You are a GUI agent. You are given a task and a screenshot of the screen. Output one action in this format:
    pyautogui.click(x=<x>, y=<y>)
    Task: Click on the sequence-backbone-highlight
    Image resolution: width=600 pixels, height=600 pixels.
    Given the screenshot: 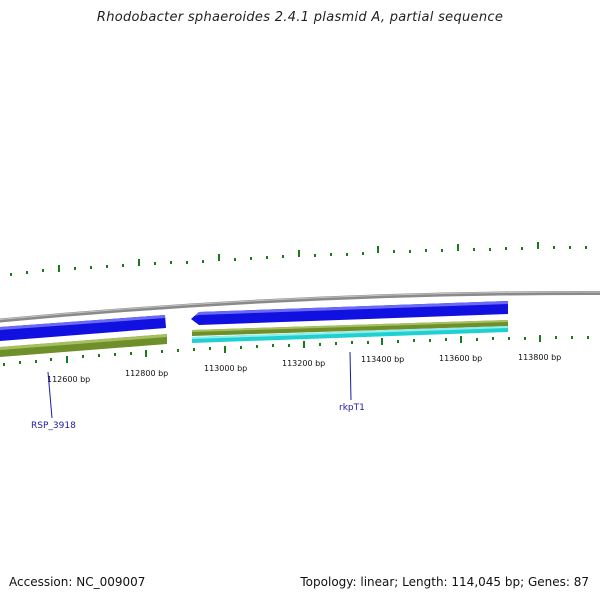 What is the action you would take?
    pyautogui.click(x=300, y=306)
    